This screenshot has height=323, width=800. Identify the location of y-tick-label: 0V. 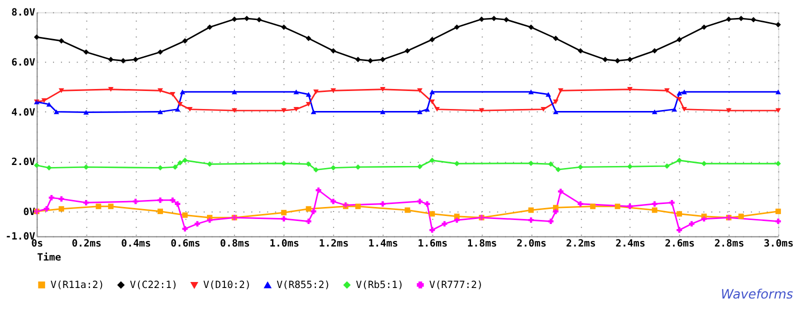
(29, 212).